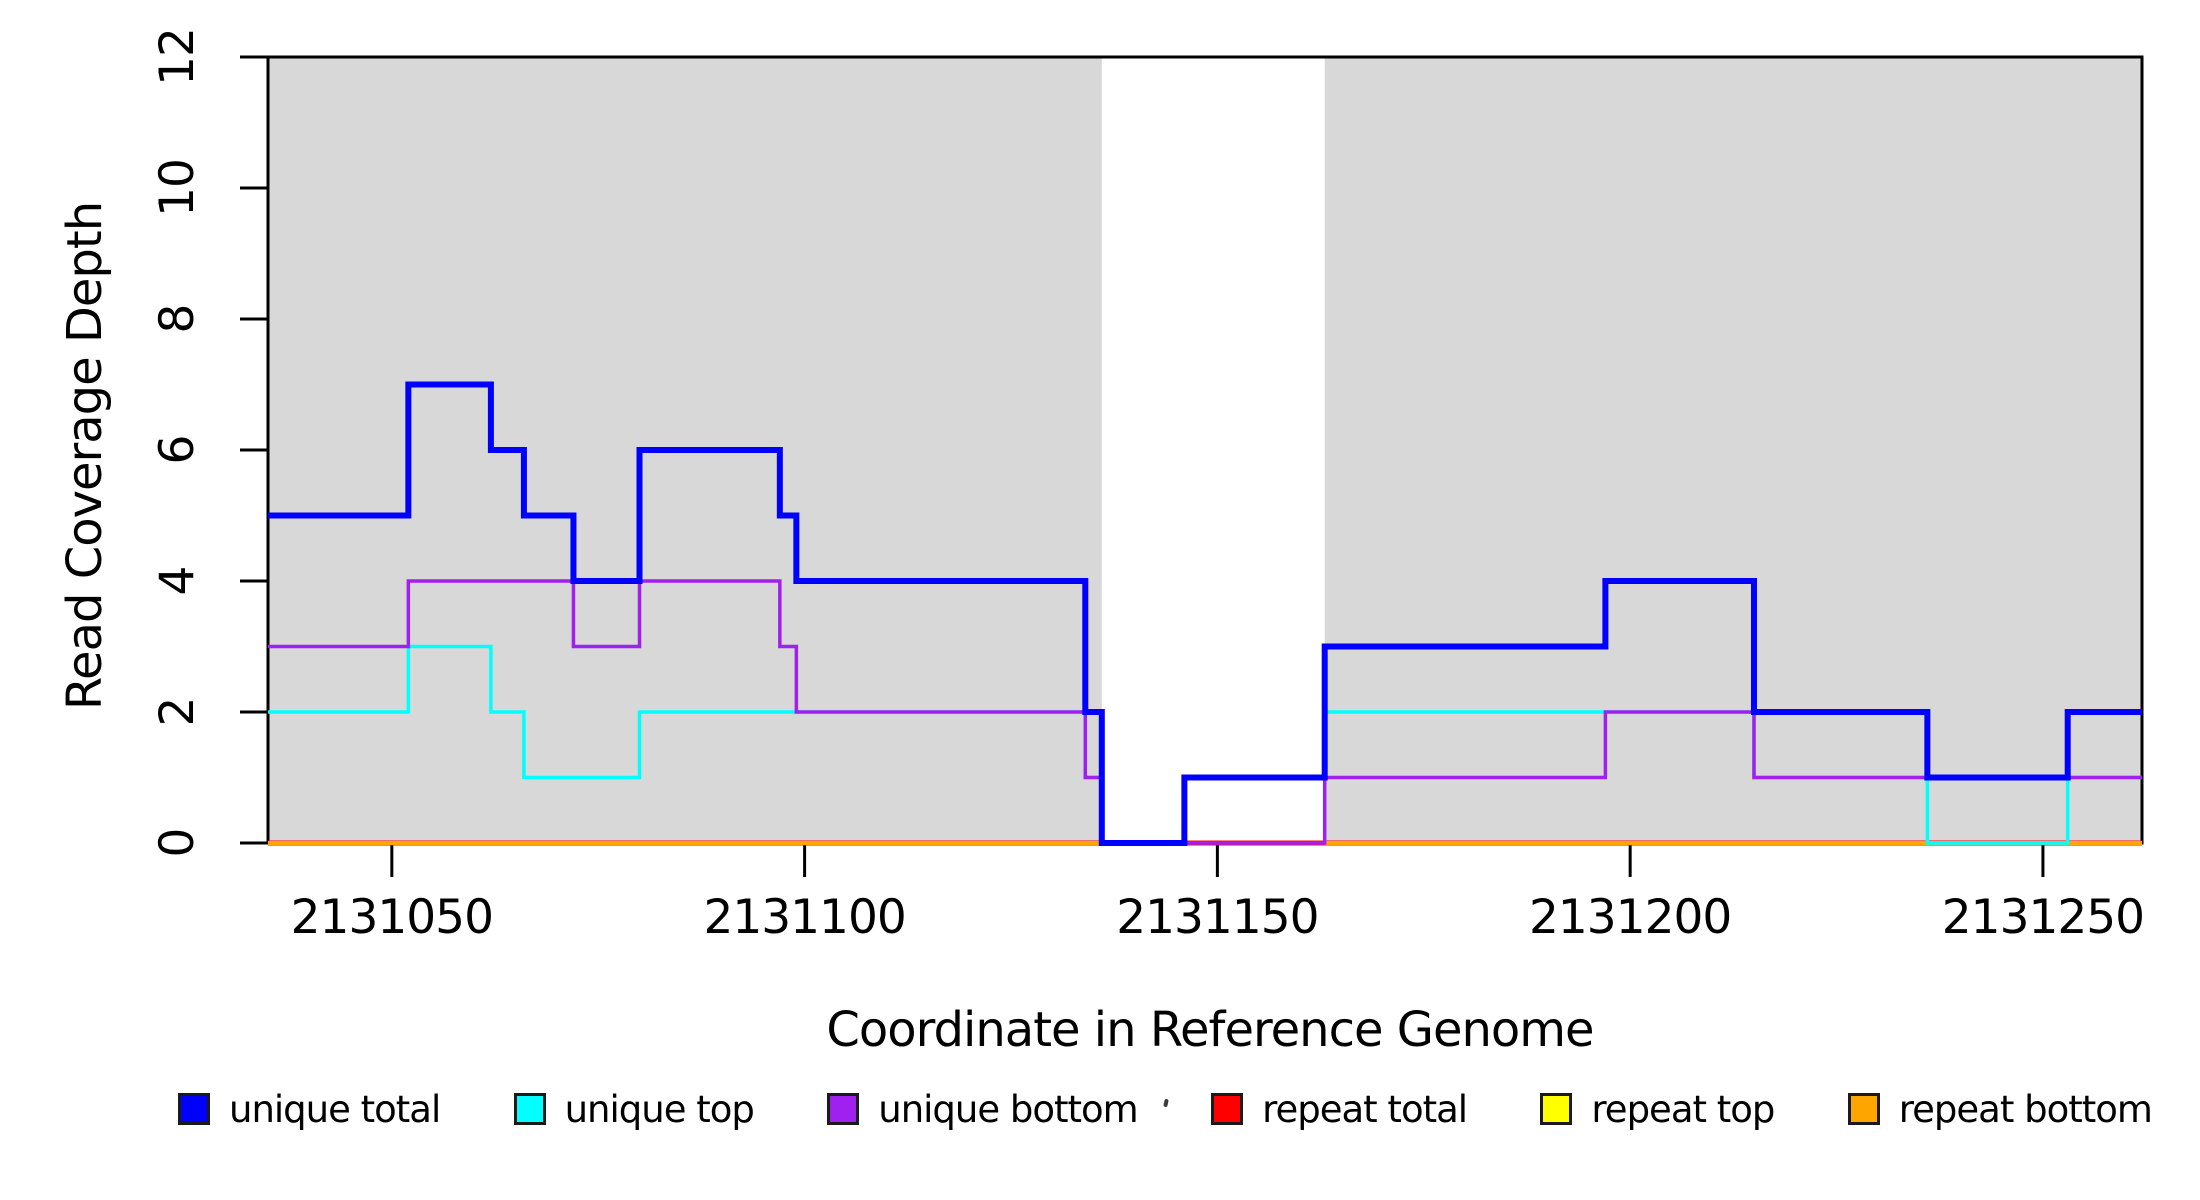 This screenshot has height=1200, width=2200. What do you see at coordinates (177, 319) in the screenshot?
I see `y-tick-label: 8` at bounding box center [177, 319].